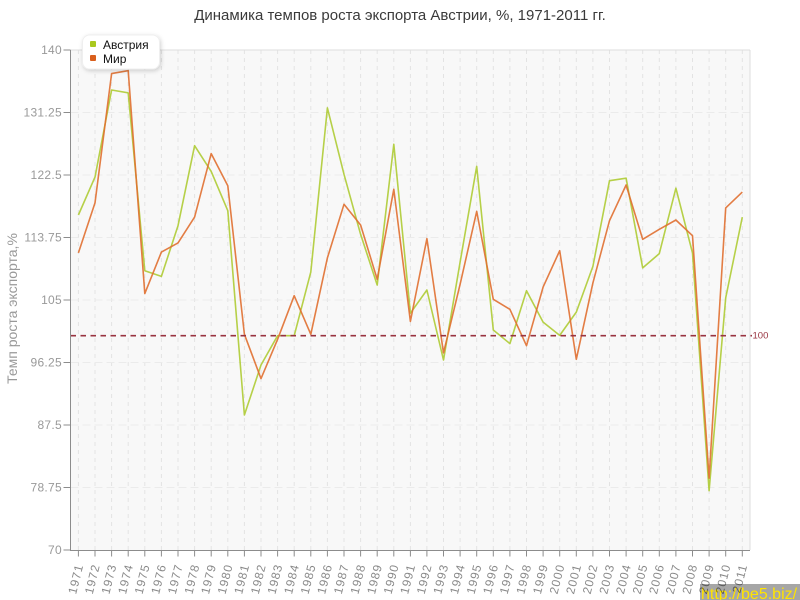 The width and height of the screenshot is (800, 600). Describe the element at coordinates (46, 363) in the screenshot. I see `svg-text: 96.25` at that location.